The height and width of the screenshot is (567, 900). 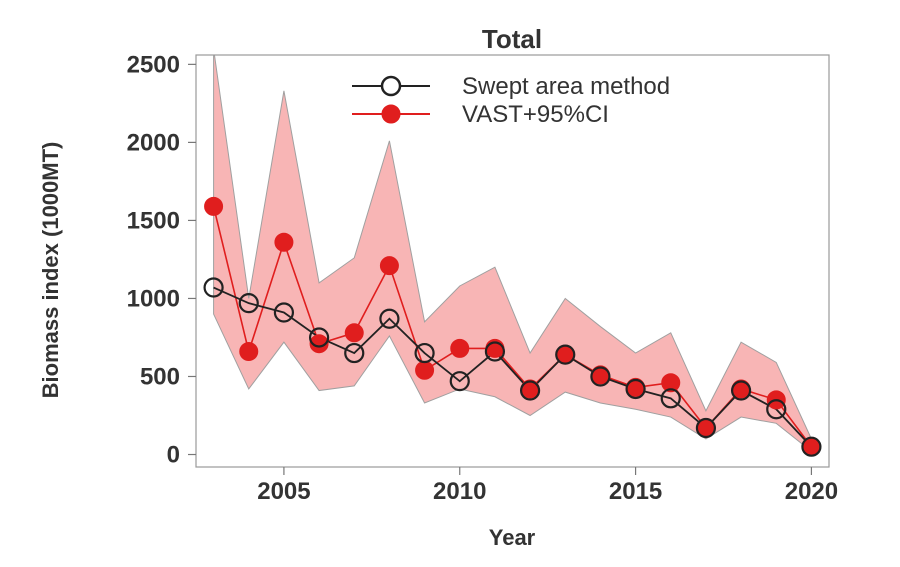 I want to click on x-tick-label: 2010, so click(x=459, y=491).